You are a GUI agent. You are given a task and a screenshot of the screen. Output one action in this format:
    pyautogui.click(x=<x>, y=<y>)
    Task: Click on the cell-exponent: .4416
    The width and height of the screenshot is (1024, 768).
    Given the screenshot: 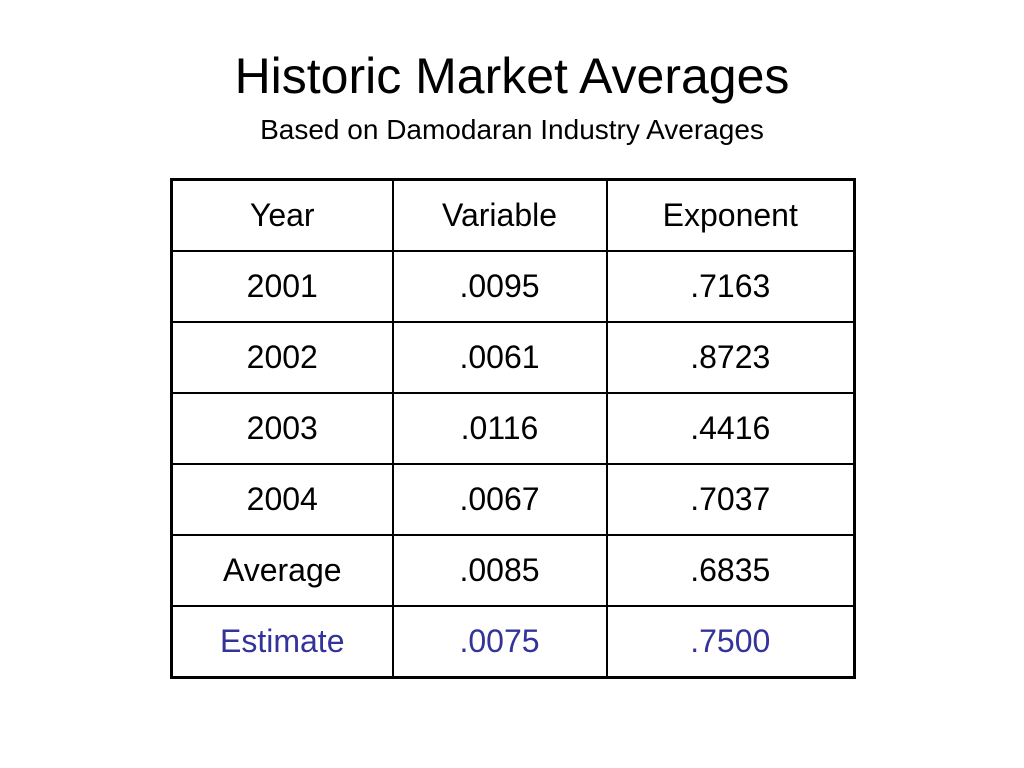 What is the action you would take?
    pyautogui.click(x=730, y=428)
    